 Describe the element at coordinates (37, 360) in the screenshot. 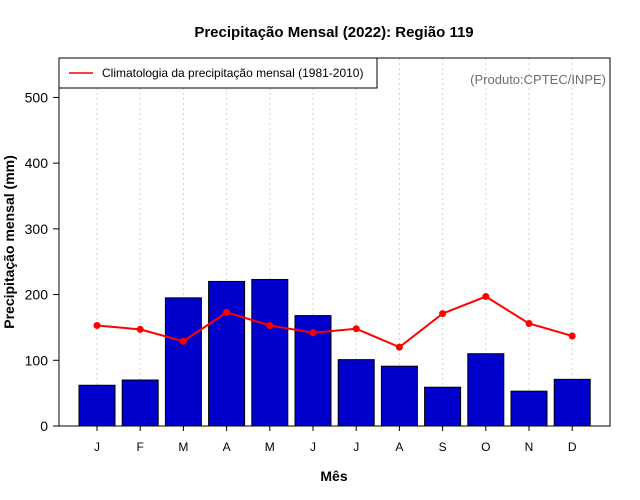

I see `y-tick-label: 100` at that location.